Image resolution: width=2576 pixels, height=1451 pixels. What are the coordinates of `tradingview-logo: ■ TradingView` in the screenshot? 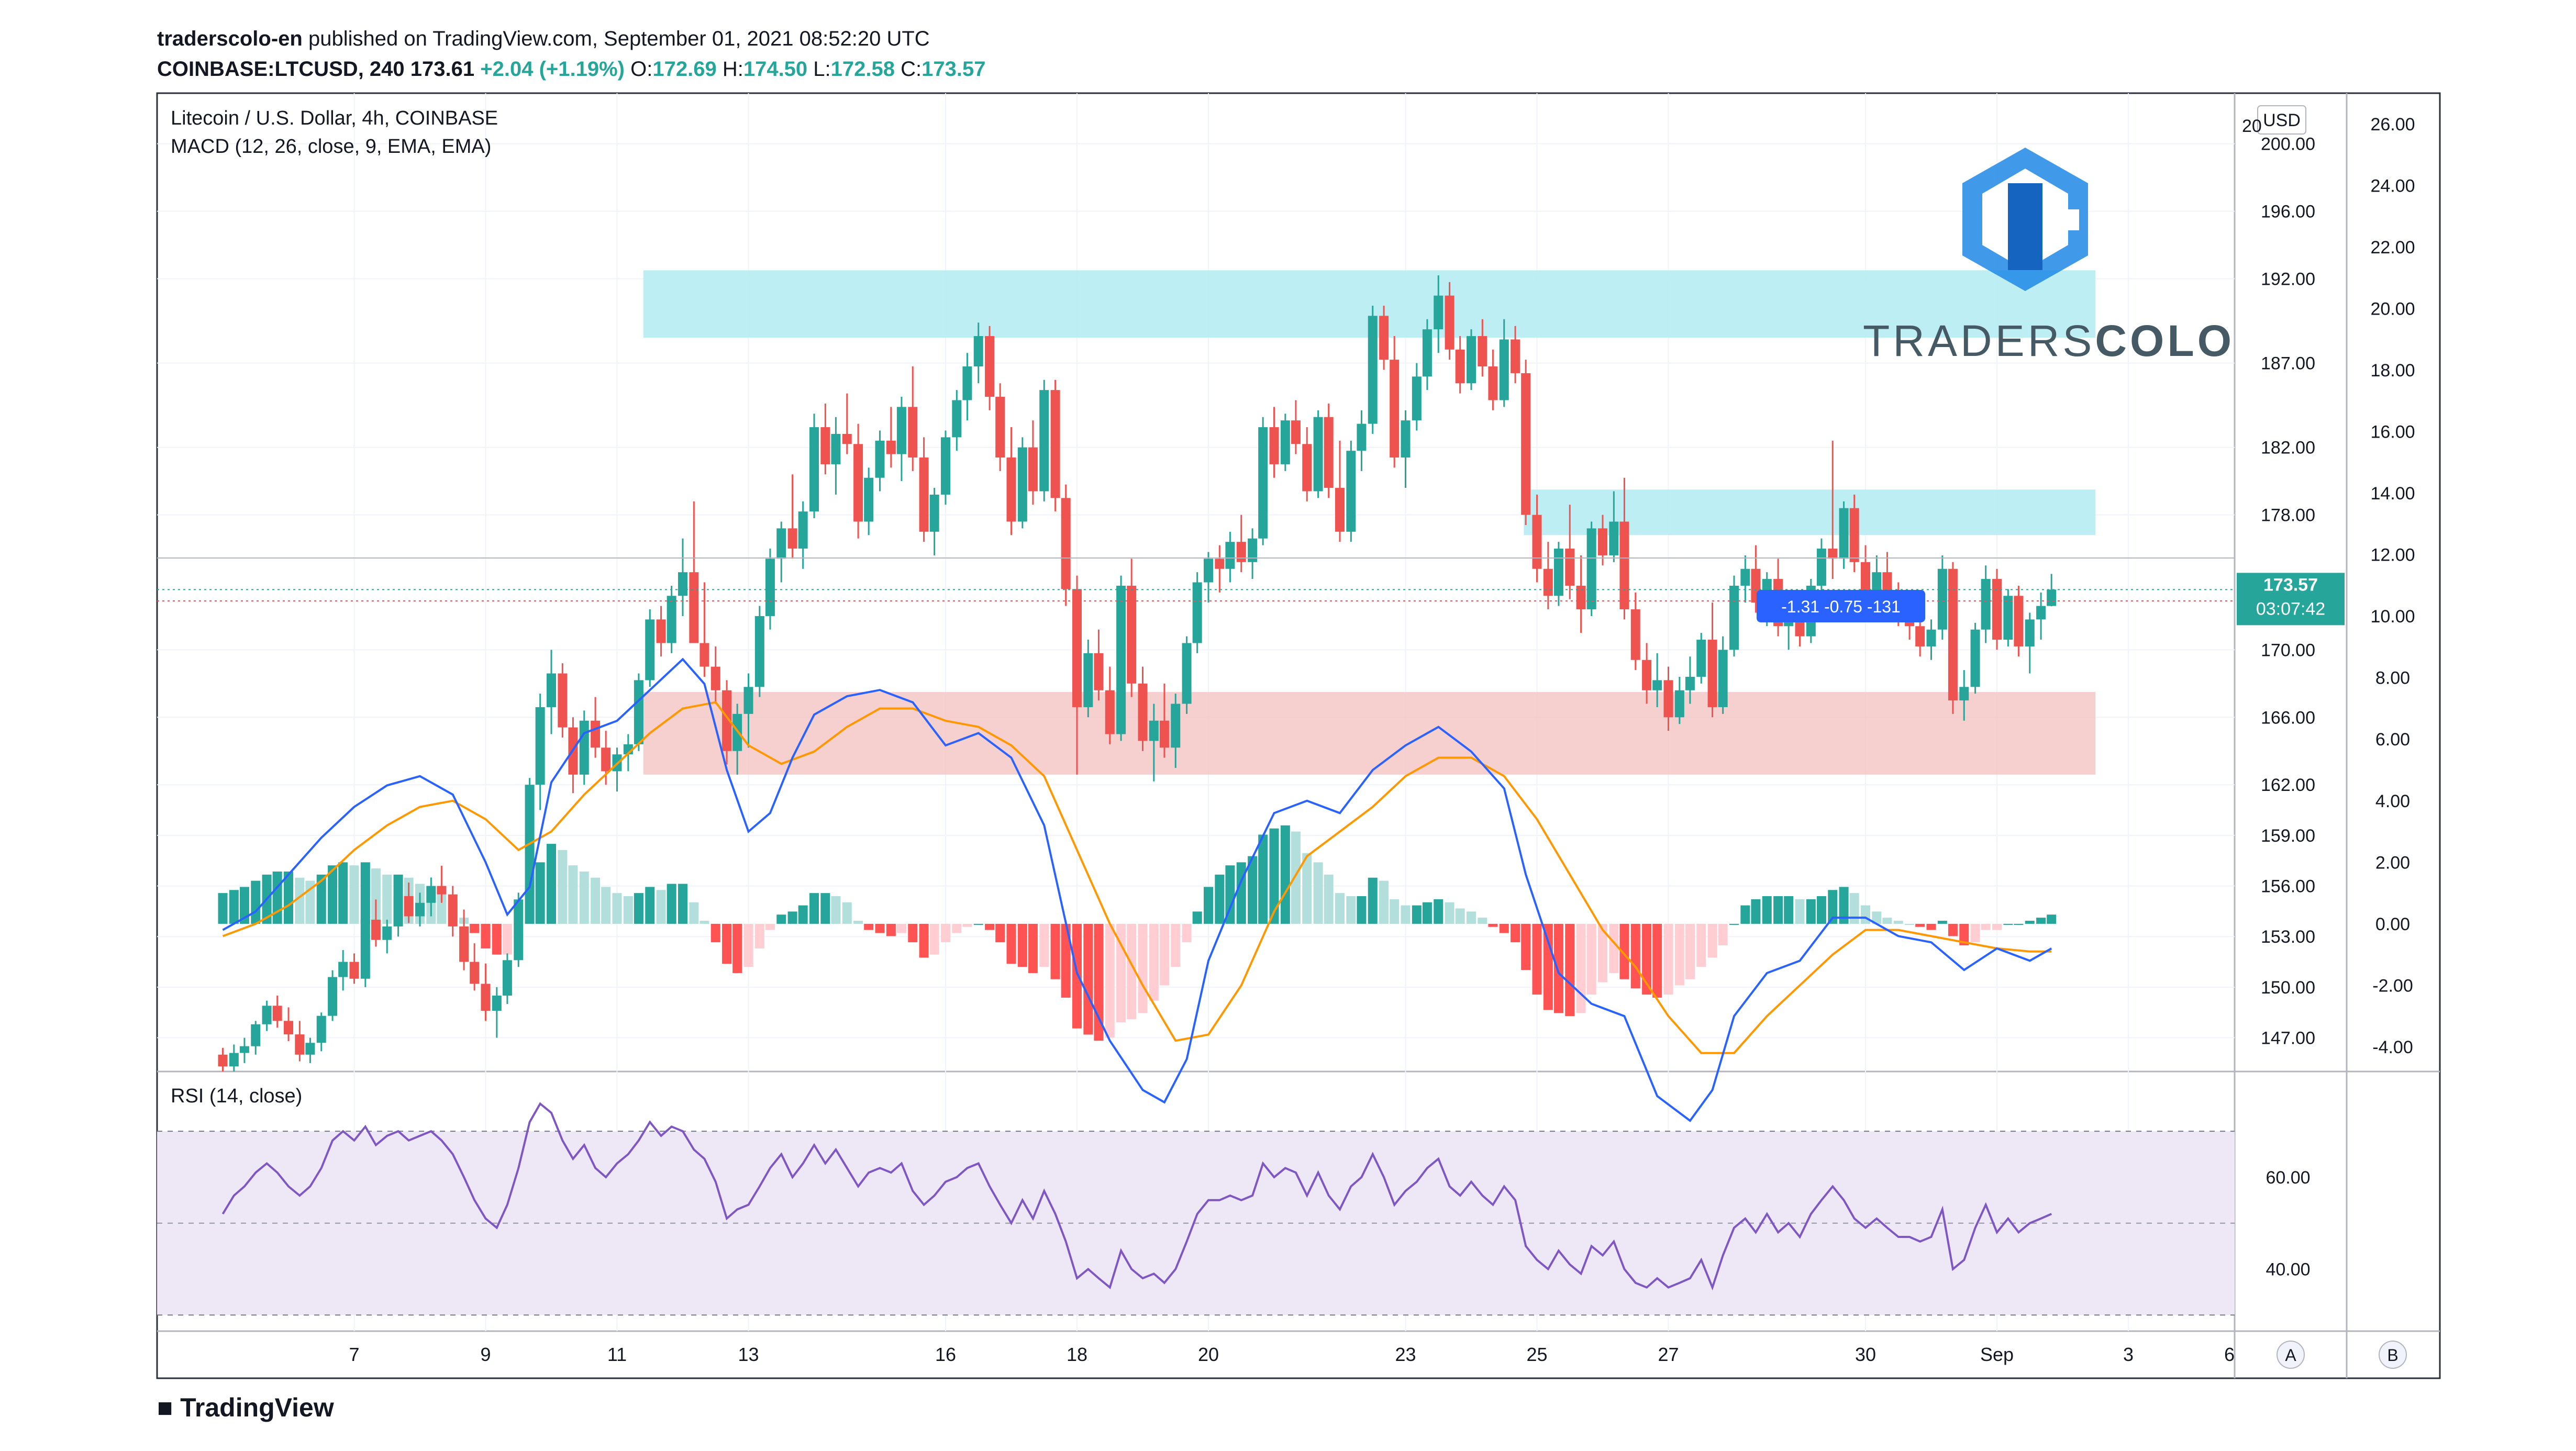 It's located at (246, 1408).